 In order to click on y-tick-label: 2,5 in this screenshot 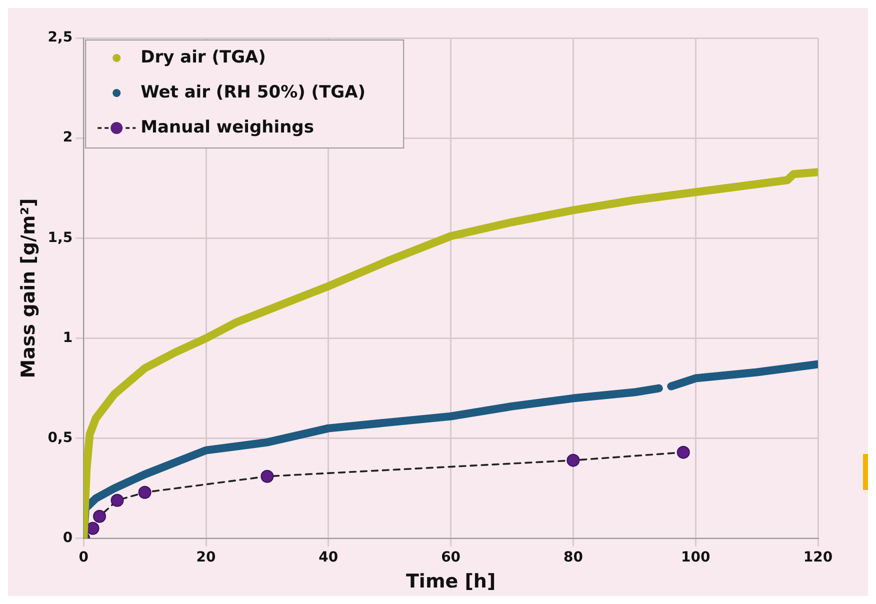, I will do `click(60, 38)`.